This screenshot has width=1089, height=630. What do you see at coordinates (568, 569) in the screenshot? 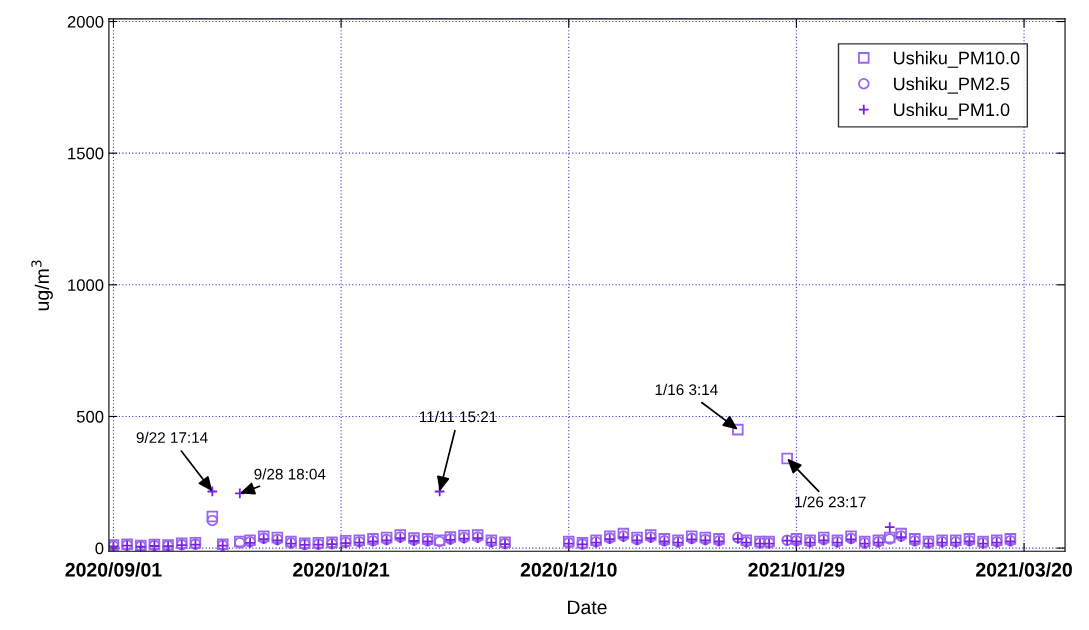
I see `x-tick-label: 2020/12/10` at bounding box center [568, 569].